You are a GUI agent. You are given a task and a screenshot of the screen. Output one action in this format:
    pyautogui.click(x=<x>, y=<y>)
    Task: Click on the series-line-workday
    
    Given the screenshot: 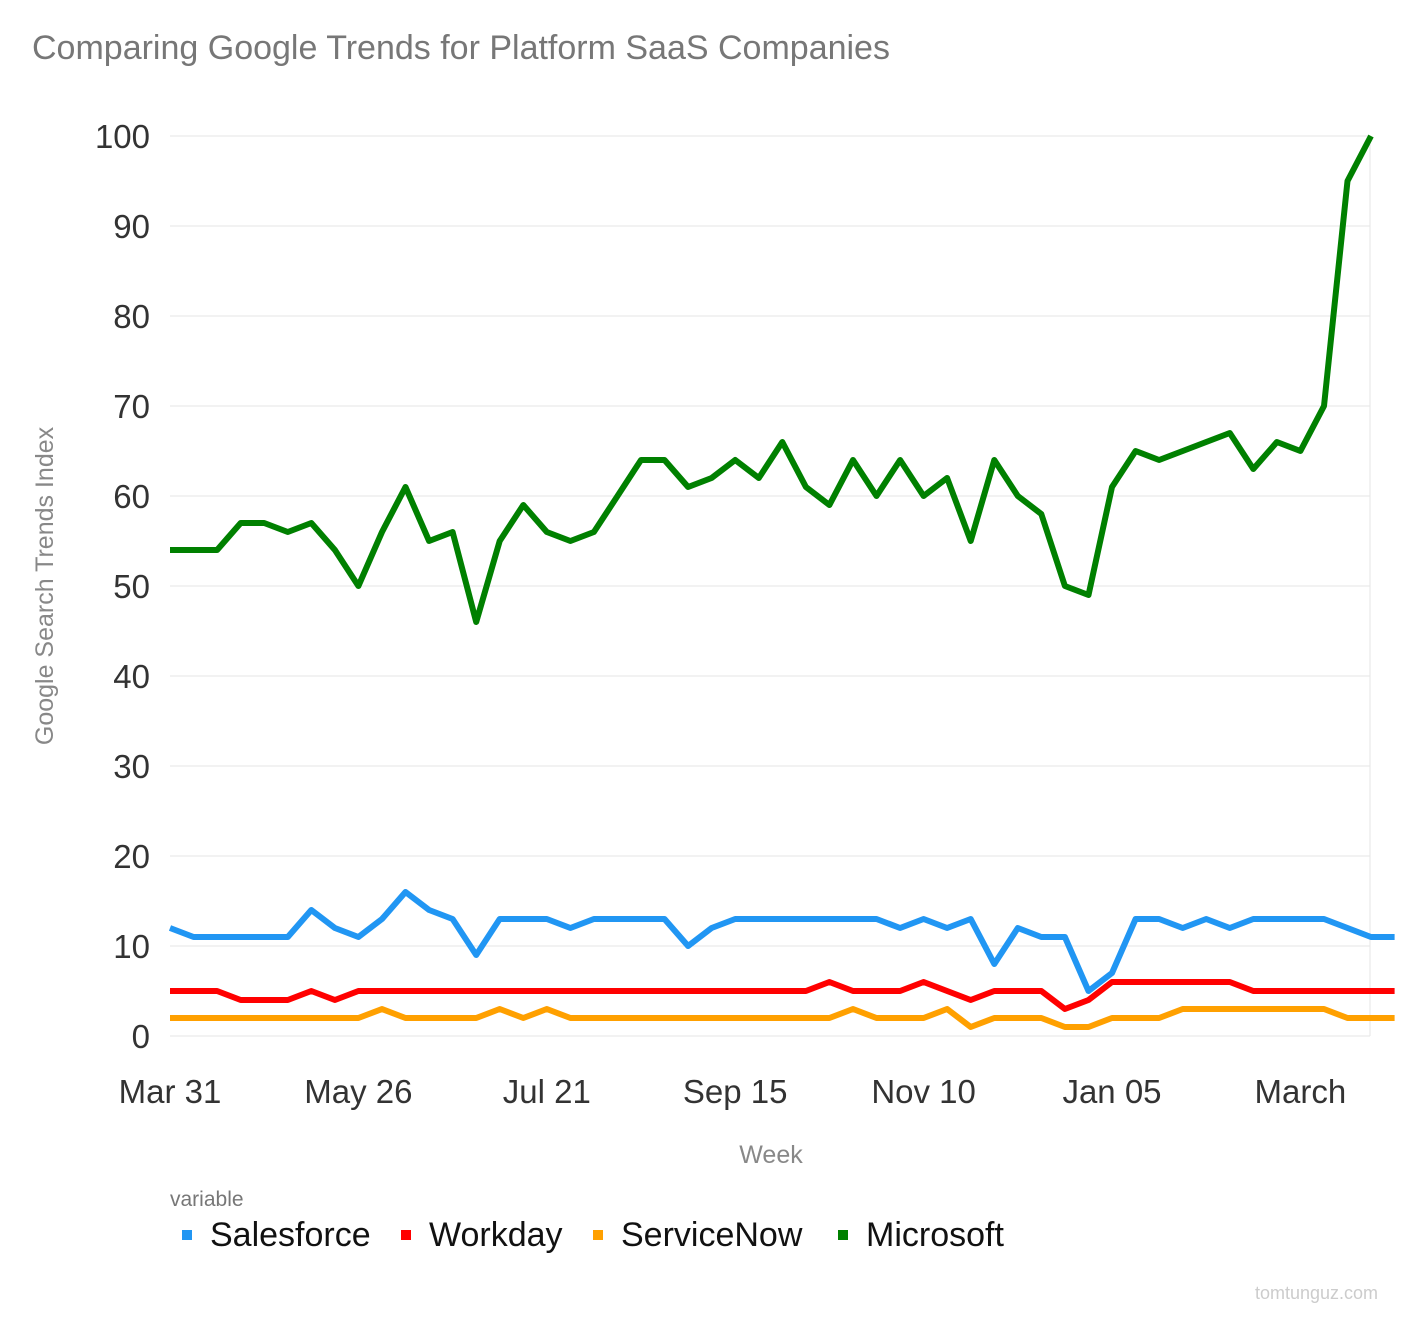 What is the action you would take?
    pyautogui.click(x=782, y=995)
    